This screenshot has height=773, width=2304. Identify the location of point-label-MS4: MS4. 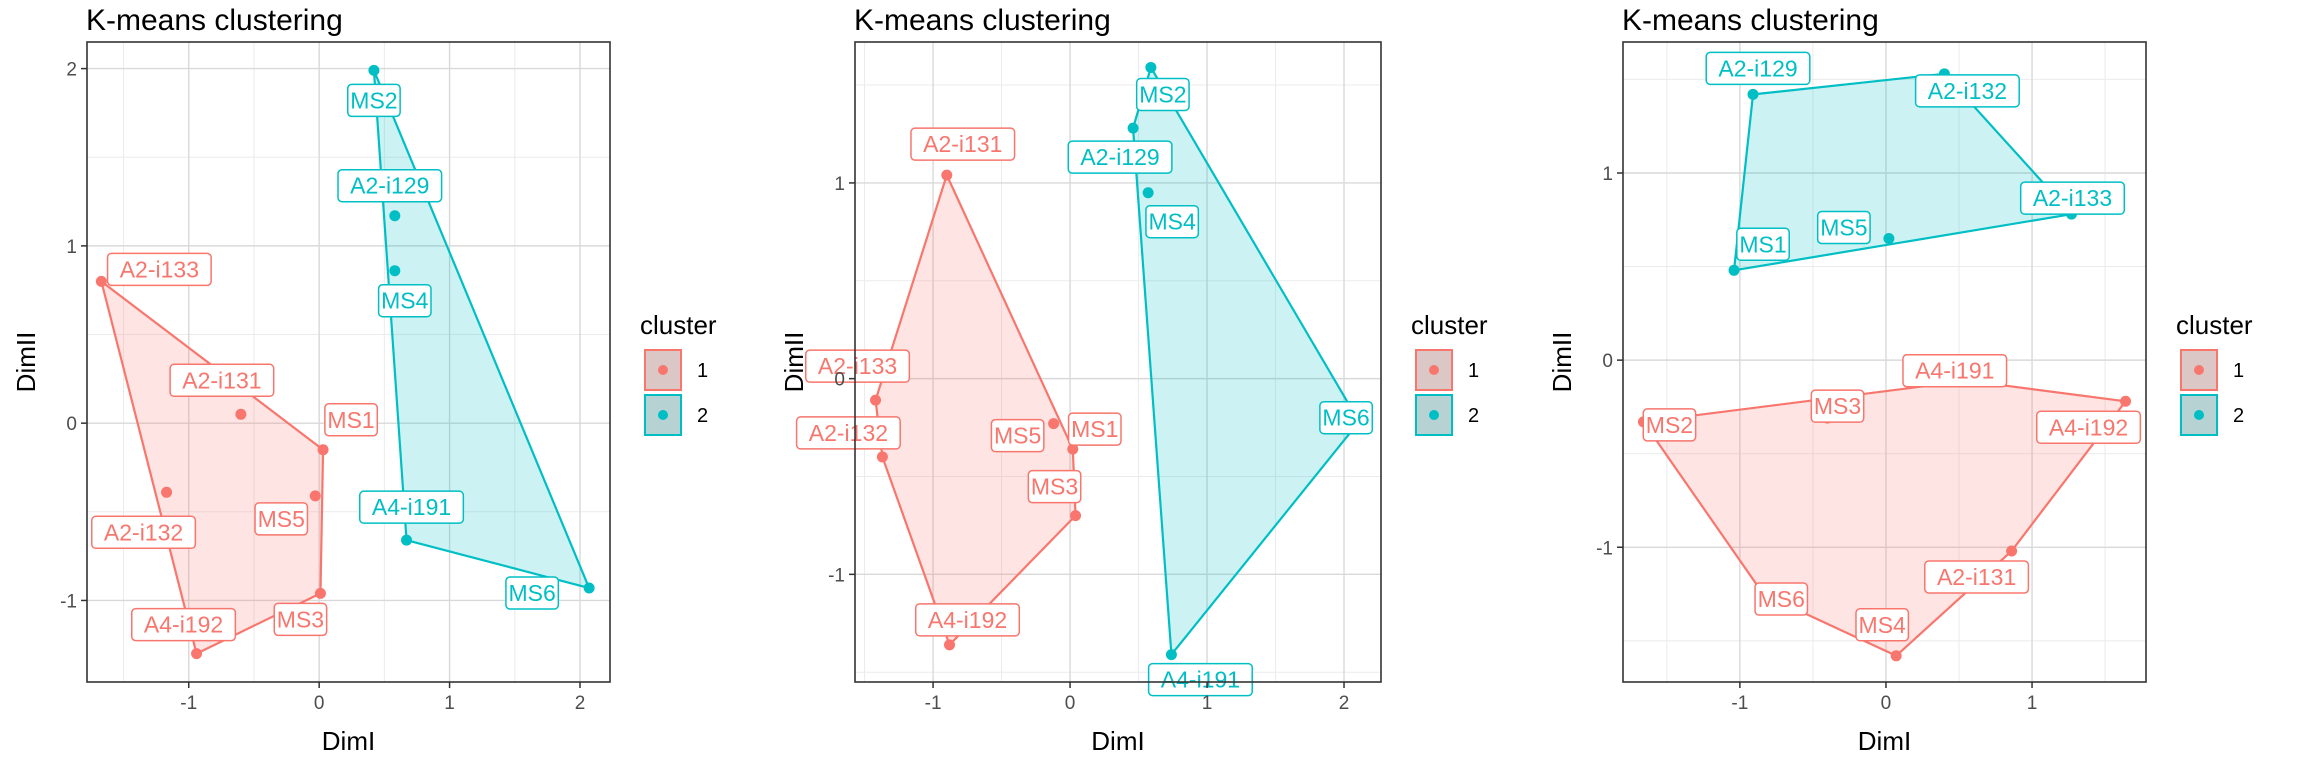
(1882, 625).